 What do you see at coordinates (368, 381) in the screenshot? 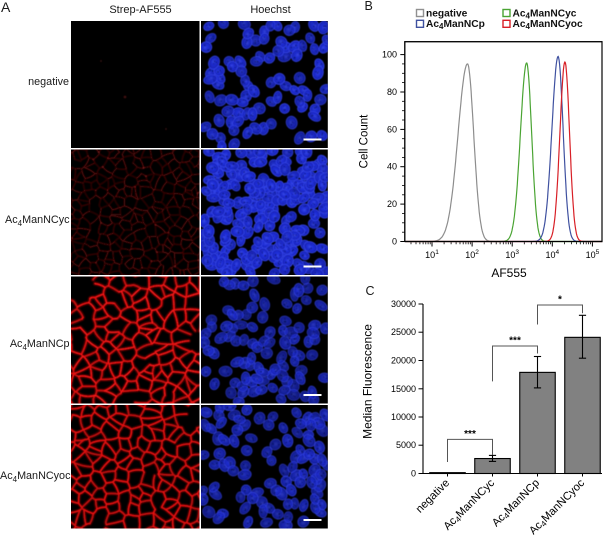
I see `svg-text: Median Fluorescence` at bounding box center [368, 381].